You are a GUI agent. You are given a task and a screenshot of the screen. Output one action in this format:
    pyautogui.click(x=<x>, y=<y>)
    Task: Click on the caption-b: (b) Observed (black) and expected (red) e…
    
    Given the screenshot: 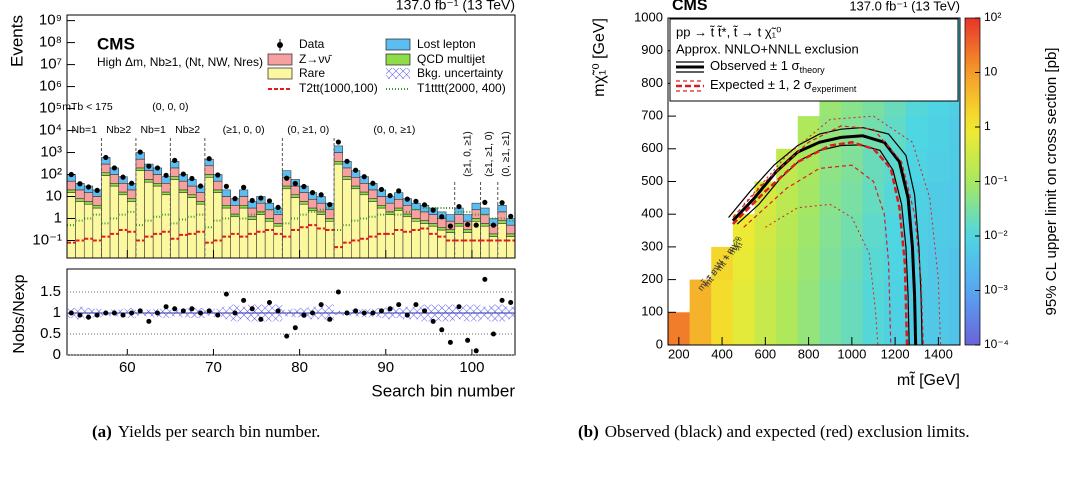 What is the action you would take?
    pyautogui.click(x=818, y=432)
    